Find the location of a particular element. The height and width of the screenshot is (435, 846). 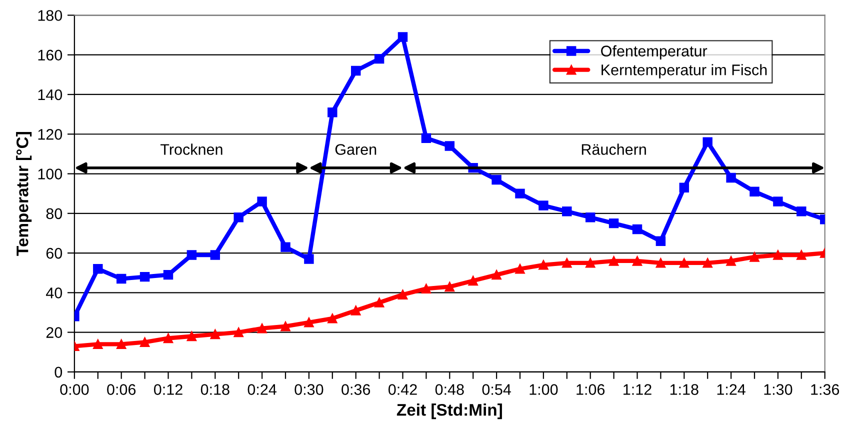

x-tick-label: 0:42 is located at coordinates (402, 389).